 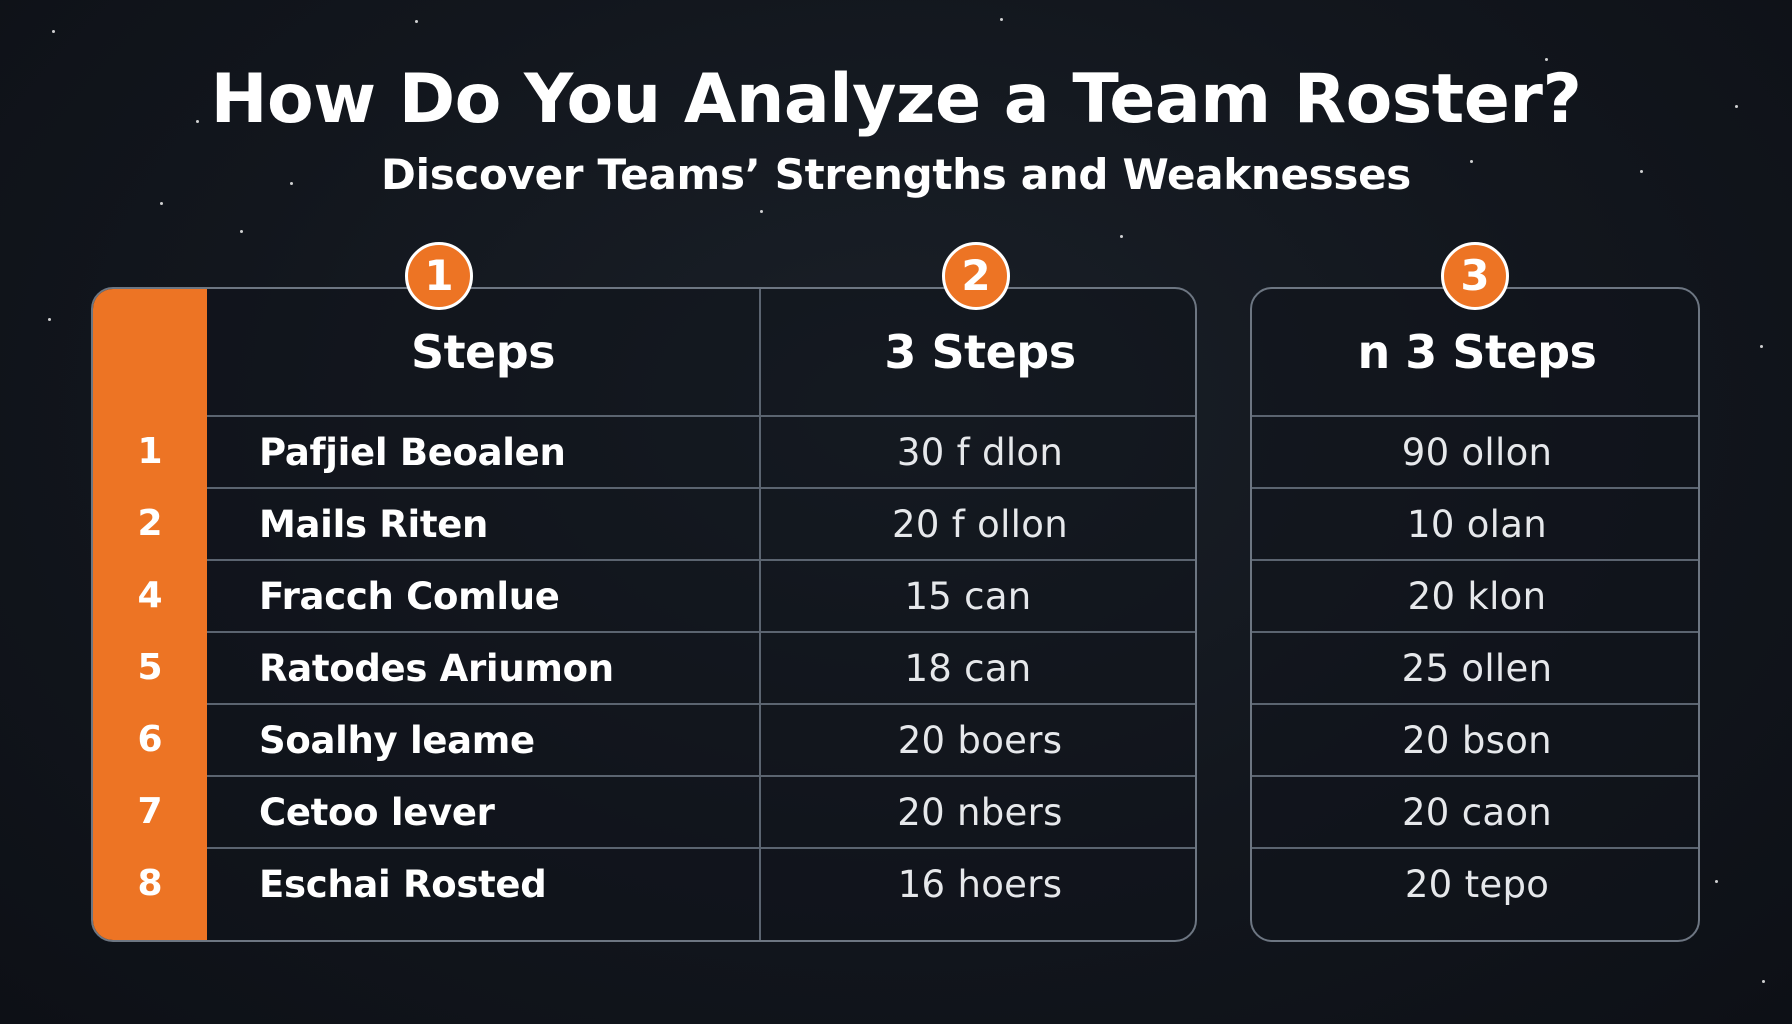 What do you see at coordinates (1475, 276) in the screenshot?
I see `step-badge-3: 3` at bounding box center [1475, 276].